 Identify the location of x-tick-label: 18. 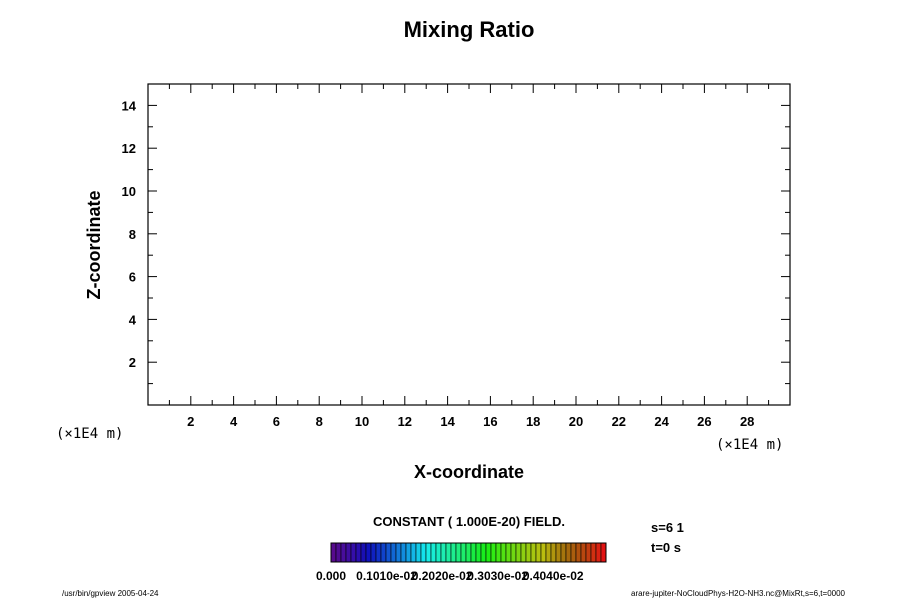
(533, 421).